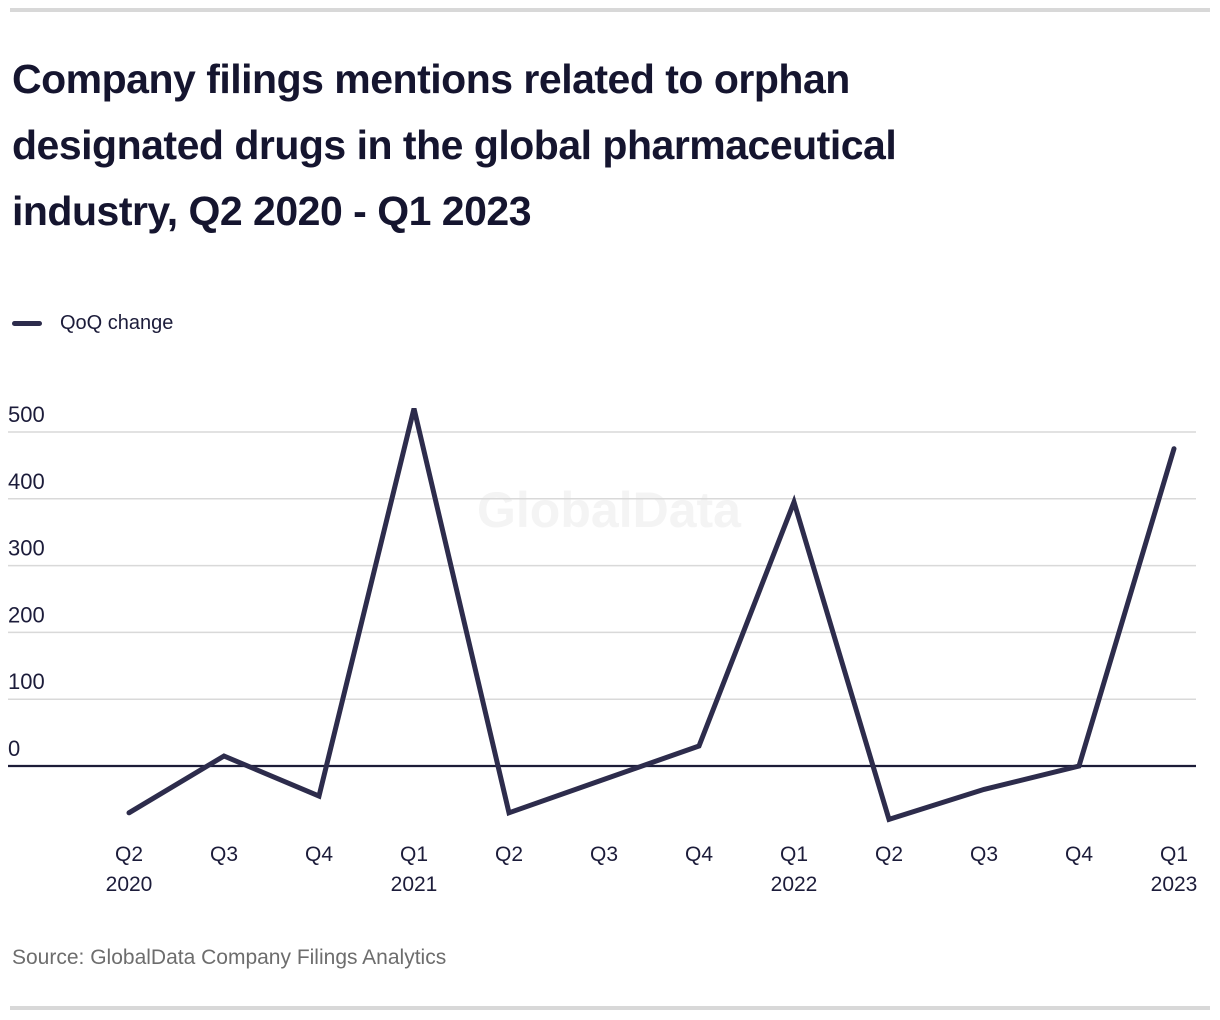 The width and height of the screenshot is (1220, 1020). What do you see at coordinates (609, 510) in the screenshot?
I see `watermark-text: GlobalData` at bounding box center [609, 510].